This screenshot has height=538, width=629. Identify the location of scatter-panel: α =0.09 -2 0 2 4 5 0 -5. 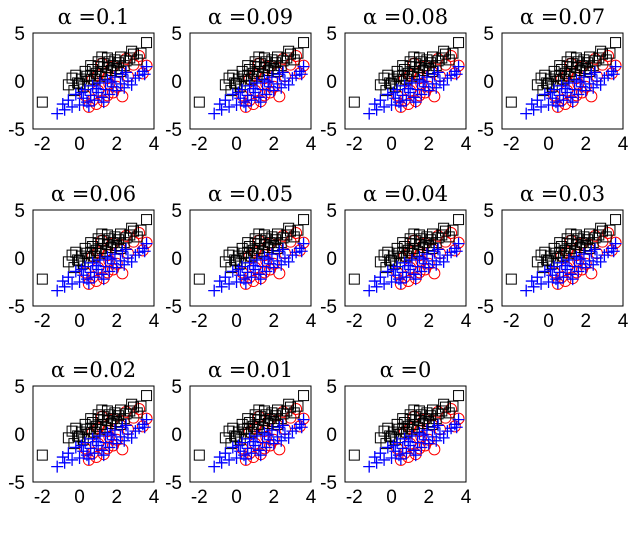
(241, 80).